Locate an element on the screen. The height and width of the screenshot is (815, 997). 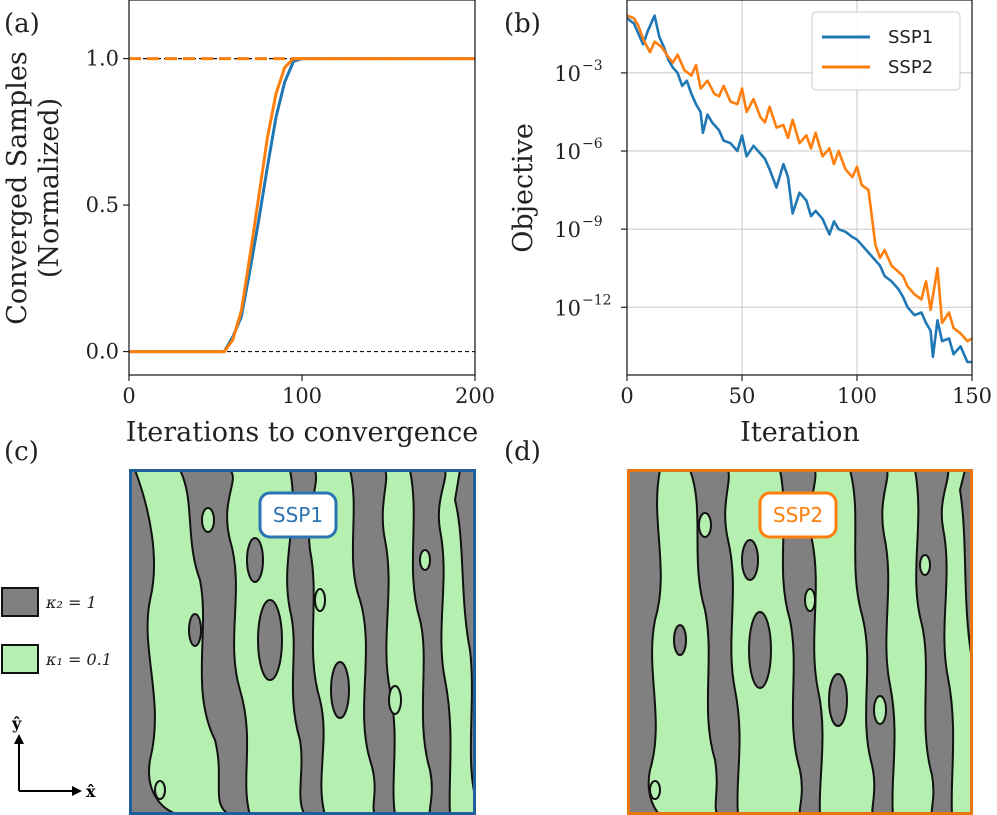
chart-a-xtick-label: 100 is located at coordinates (302, 396).